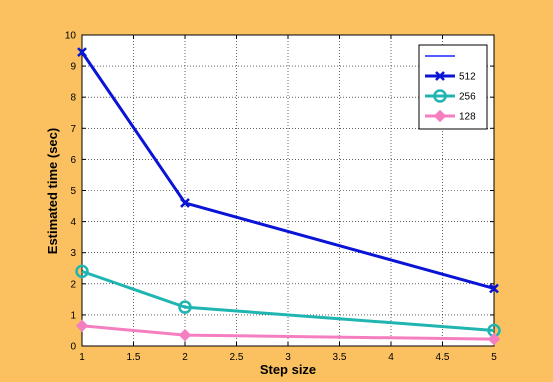  I want to click on y-tick-label: 4, so click(73, 222).